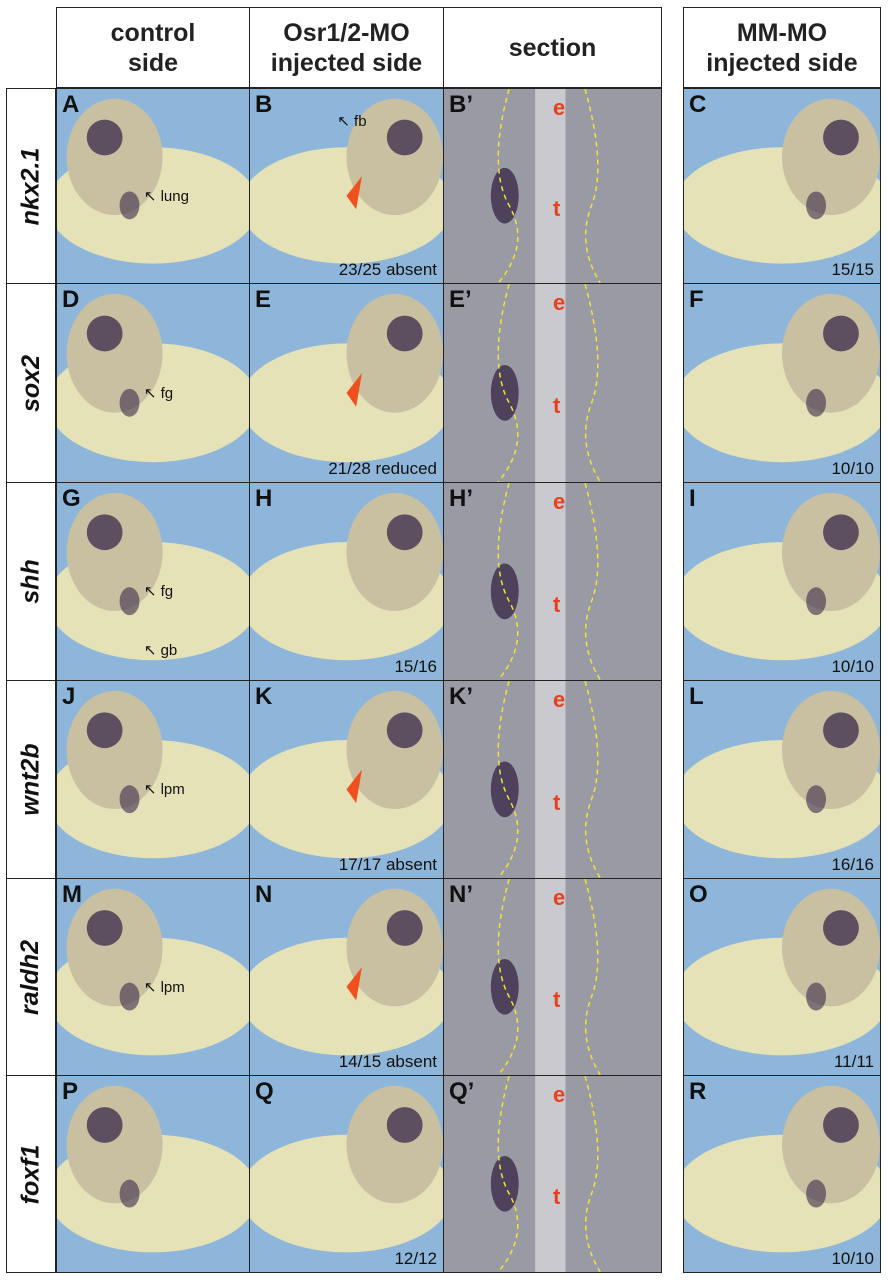 The image size is (889, 1280). Describe the element at coordinates (461, 498) in the screenshot. I see `panel-letter: H’` at that location.